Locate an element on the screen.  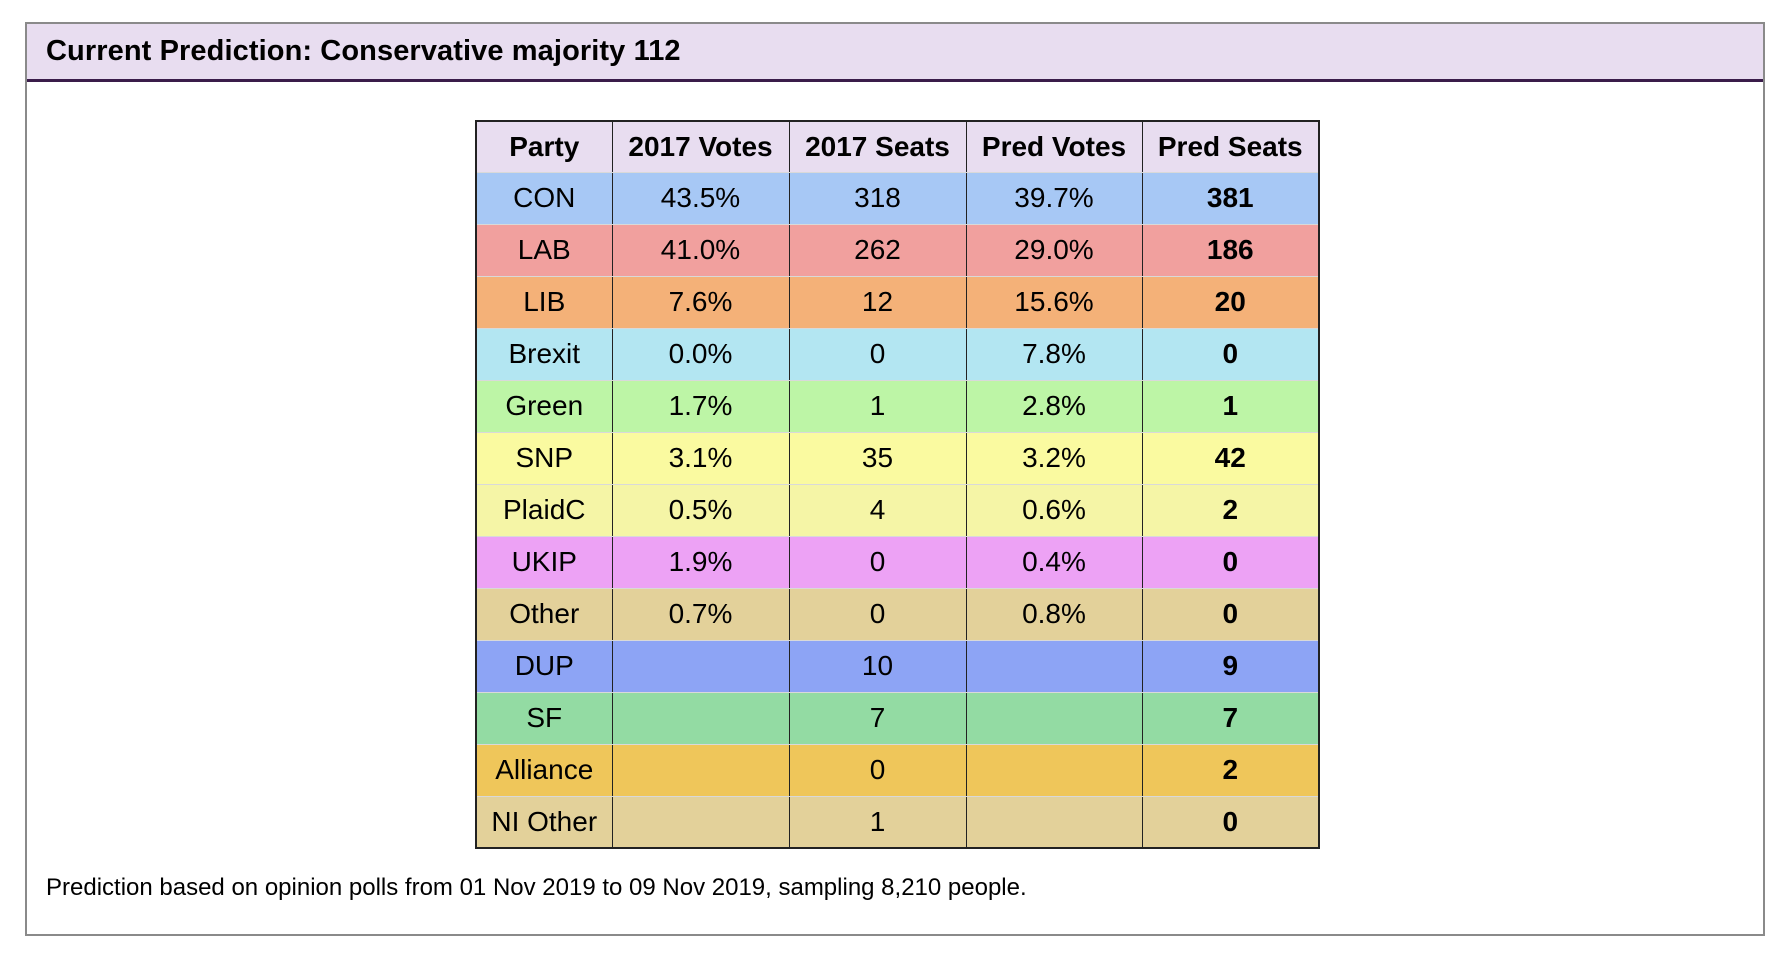
pred-votes-cell: 29.0% is located at coordinates (1054, 250).